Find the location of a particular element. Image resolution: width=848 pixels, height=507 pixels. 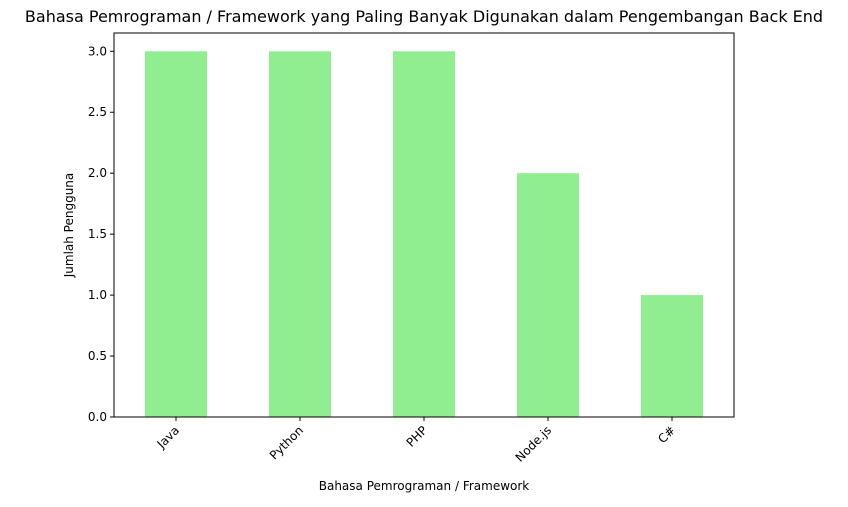

bar-node-js is located at coordinates (548, 295).